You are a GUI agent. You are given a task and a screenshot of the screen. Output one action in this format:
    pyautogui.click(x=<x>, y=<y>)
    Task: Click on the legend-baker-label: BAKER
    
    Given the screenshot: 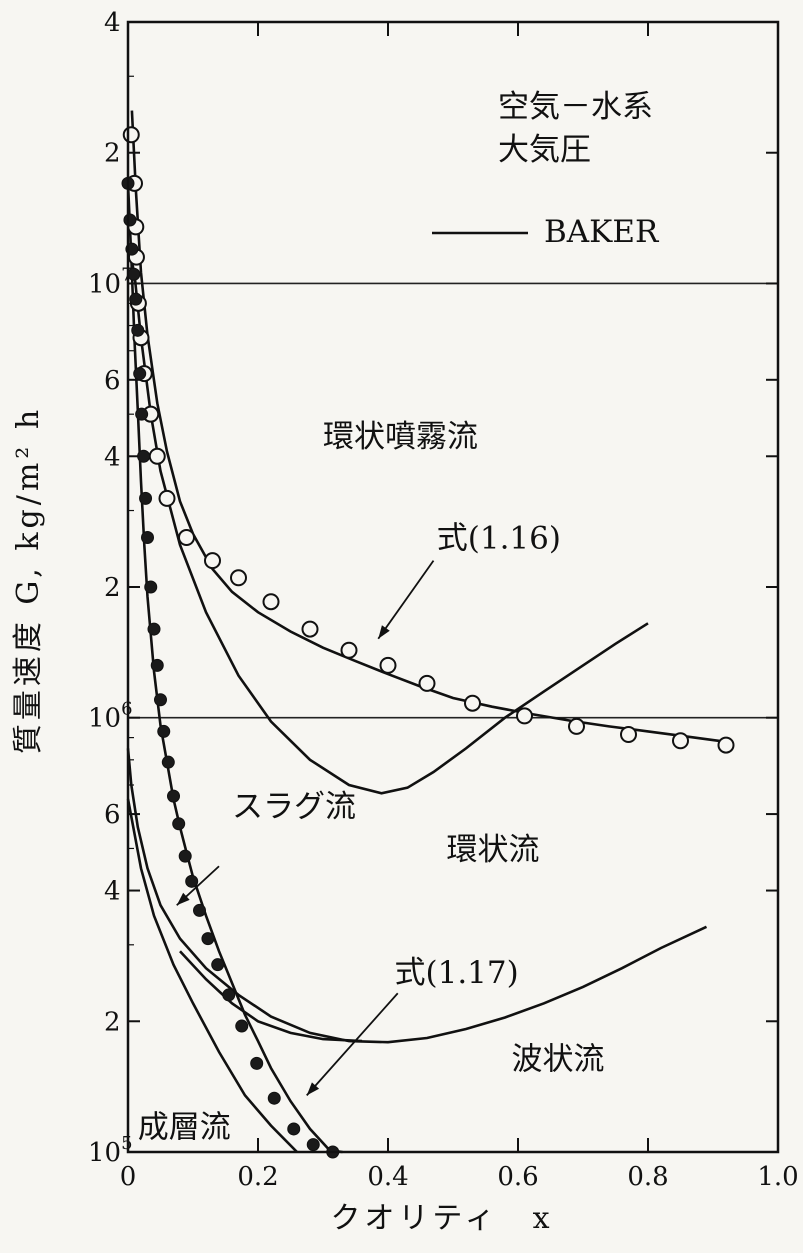 What is the action you would take?
    pyautogui.click(x=602, y=232)
    